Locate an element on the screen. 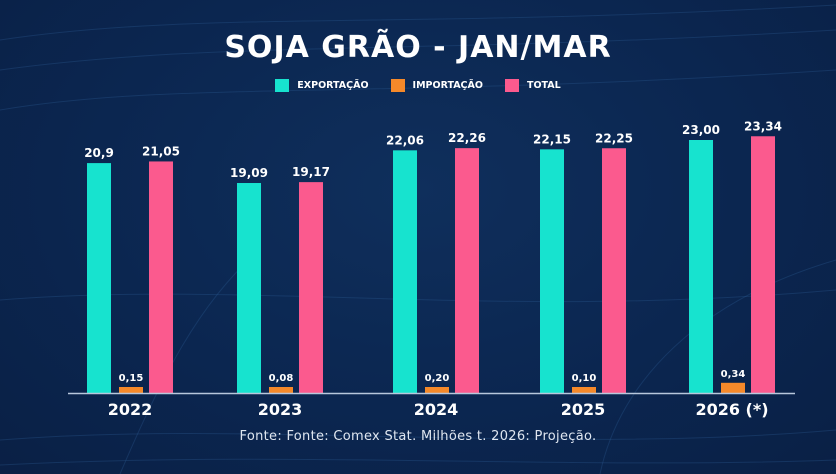 Image resolution: width=836 pixels, height=474 pixels. legend-item-exportacao: EXPORTAÇÃO is located at coordinates (322, 85).